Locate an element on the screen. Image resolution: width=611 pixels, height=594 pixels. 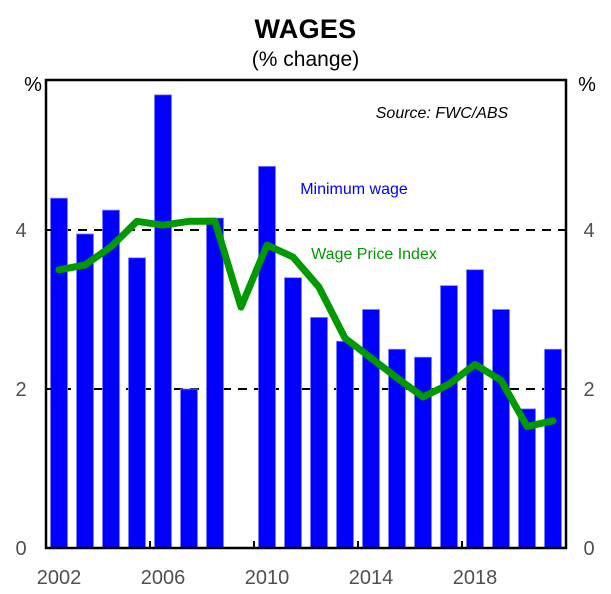
bar-2007 is located at coordinates (189, 468).